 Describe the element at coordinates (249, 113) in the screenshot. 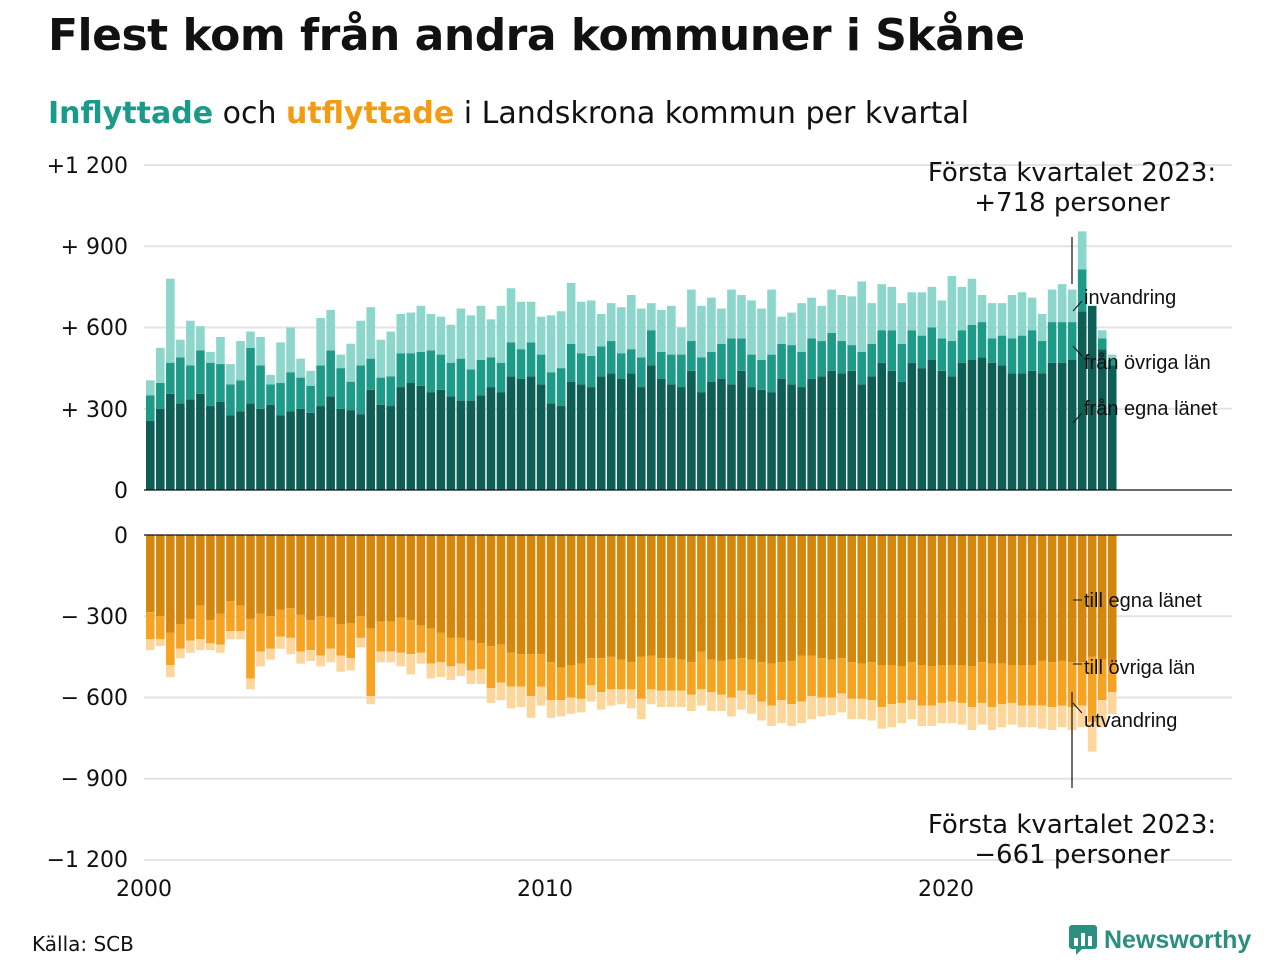

I see `subtitle-och: och` at that location.